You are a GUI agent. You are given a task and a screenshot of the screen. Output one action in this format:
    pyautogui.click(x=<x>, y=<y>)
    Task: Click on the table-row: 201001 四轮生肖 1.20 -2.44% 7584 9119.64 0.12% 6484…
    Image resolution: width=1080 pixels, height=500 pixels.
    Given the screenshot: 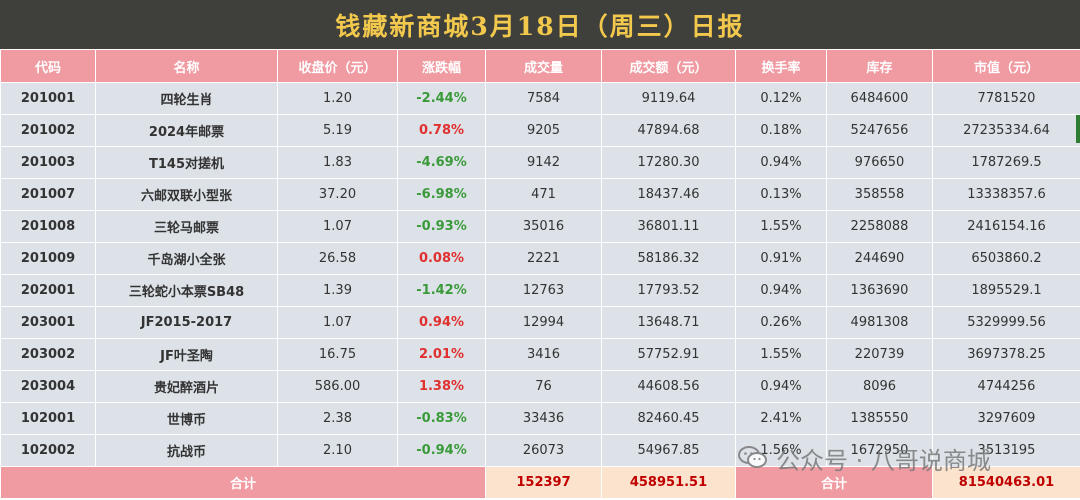 What is the action you would take?
    pyautogui.click(x=540, y=98)
    